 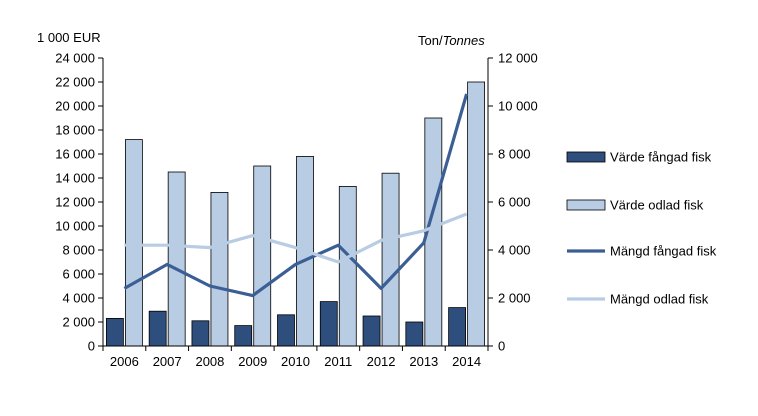 I want to click on x-tick-label-2014: 2014, so click(x=466, y=361).